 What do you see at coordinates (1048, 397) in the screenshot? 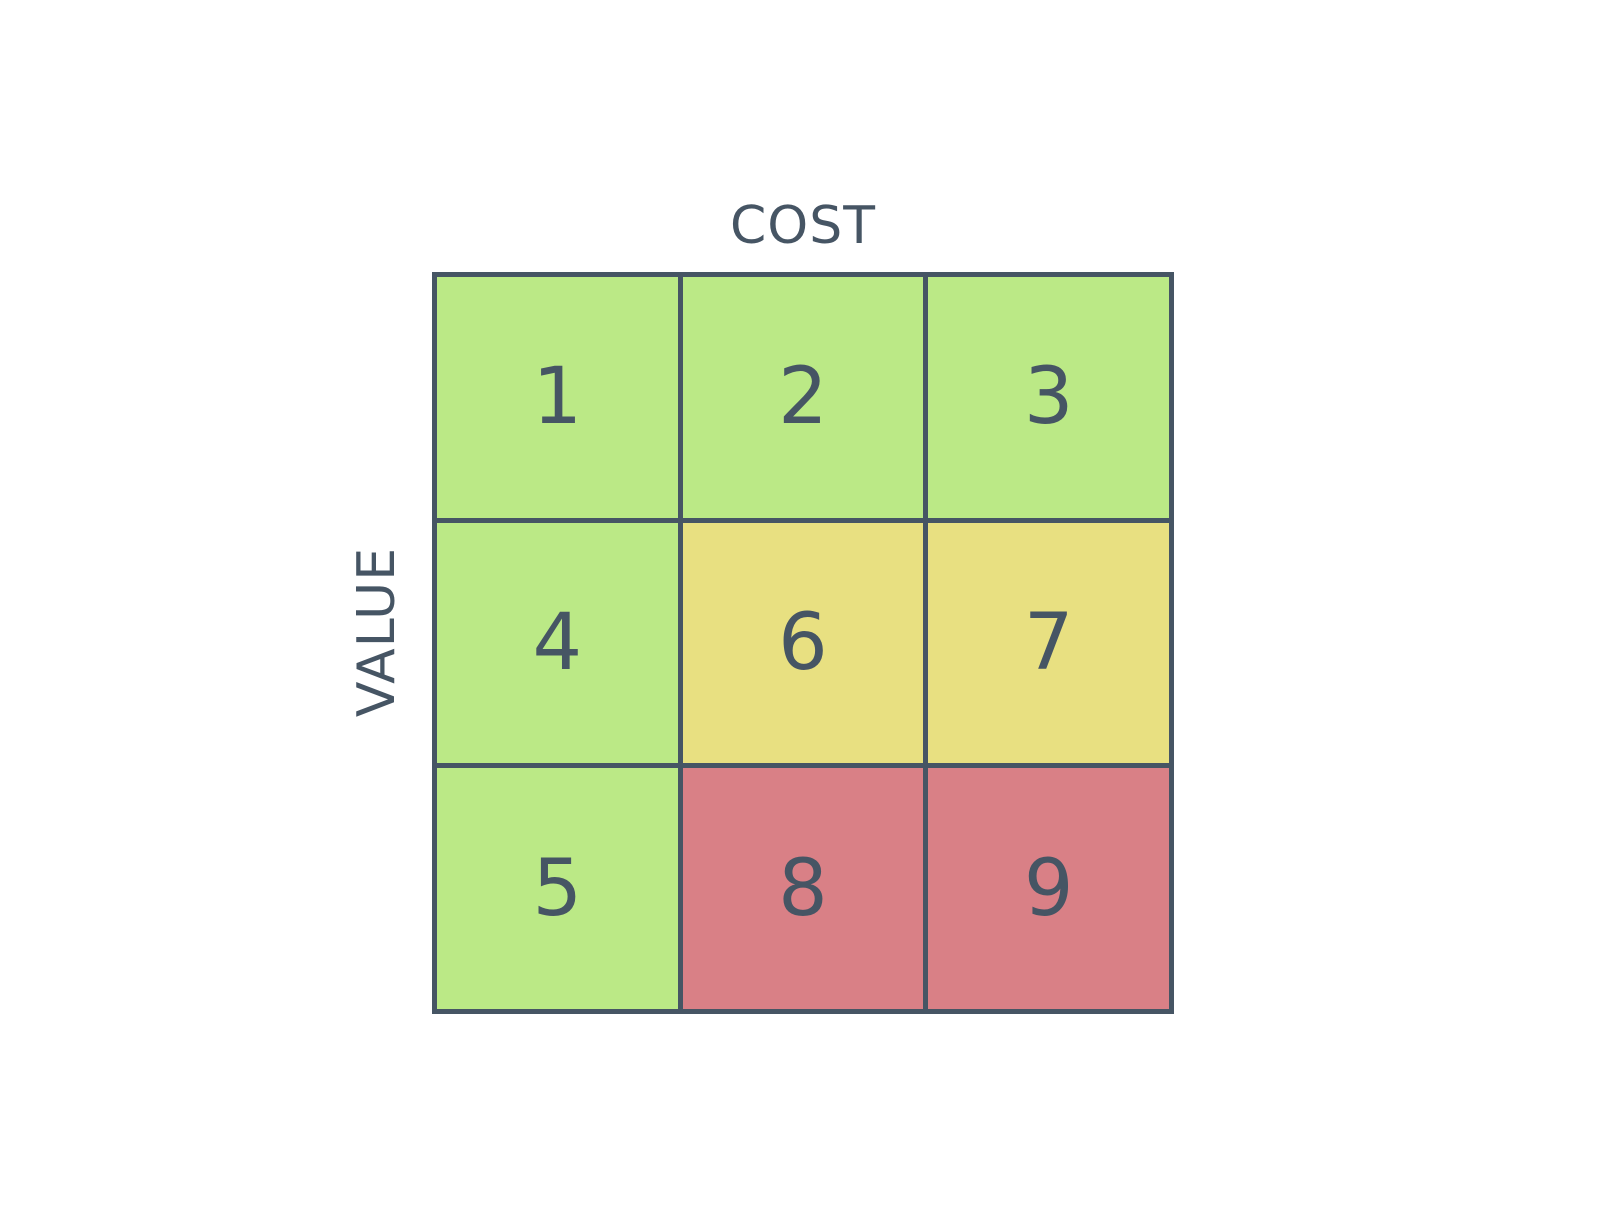
I see `matrix-cell-3: 3` at bounding box center [1048, 397].